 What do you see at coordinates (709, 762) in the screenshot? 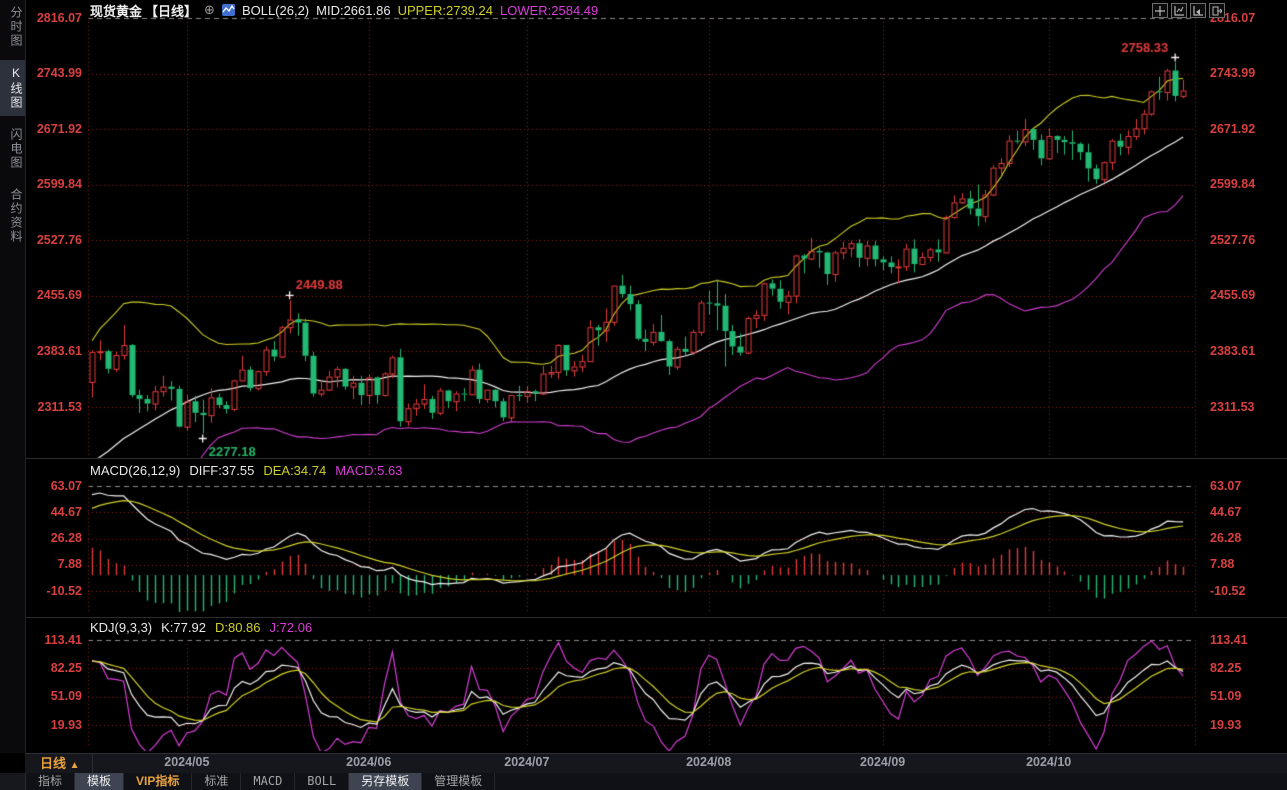
I see `month-label: 2024/08` at bounding box center [709, 762].